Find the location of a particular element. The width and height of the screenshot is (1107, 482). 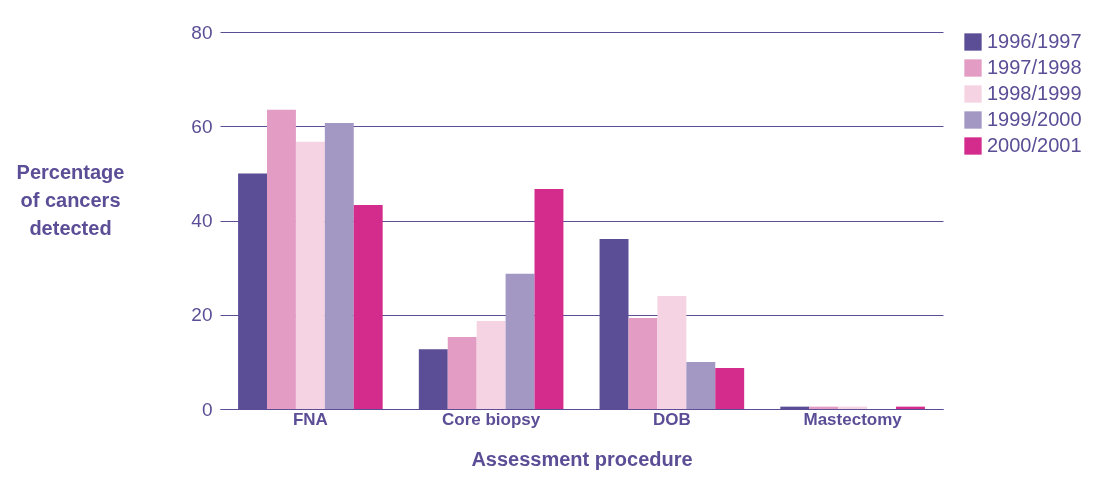

legend-label: 1999/2000 is located at coordinates (1034, 119).